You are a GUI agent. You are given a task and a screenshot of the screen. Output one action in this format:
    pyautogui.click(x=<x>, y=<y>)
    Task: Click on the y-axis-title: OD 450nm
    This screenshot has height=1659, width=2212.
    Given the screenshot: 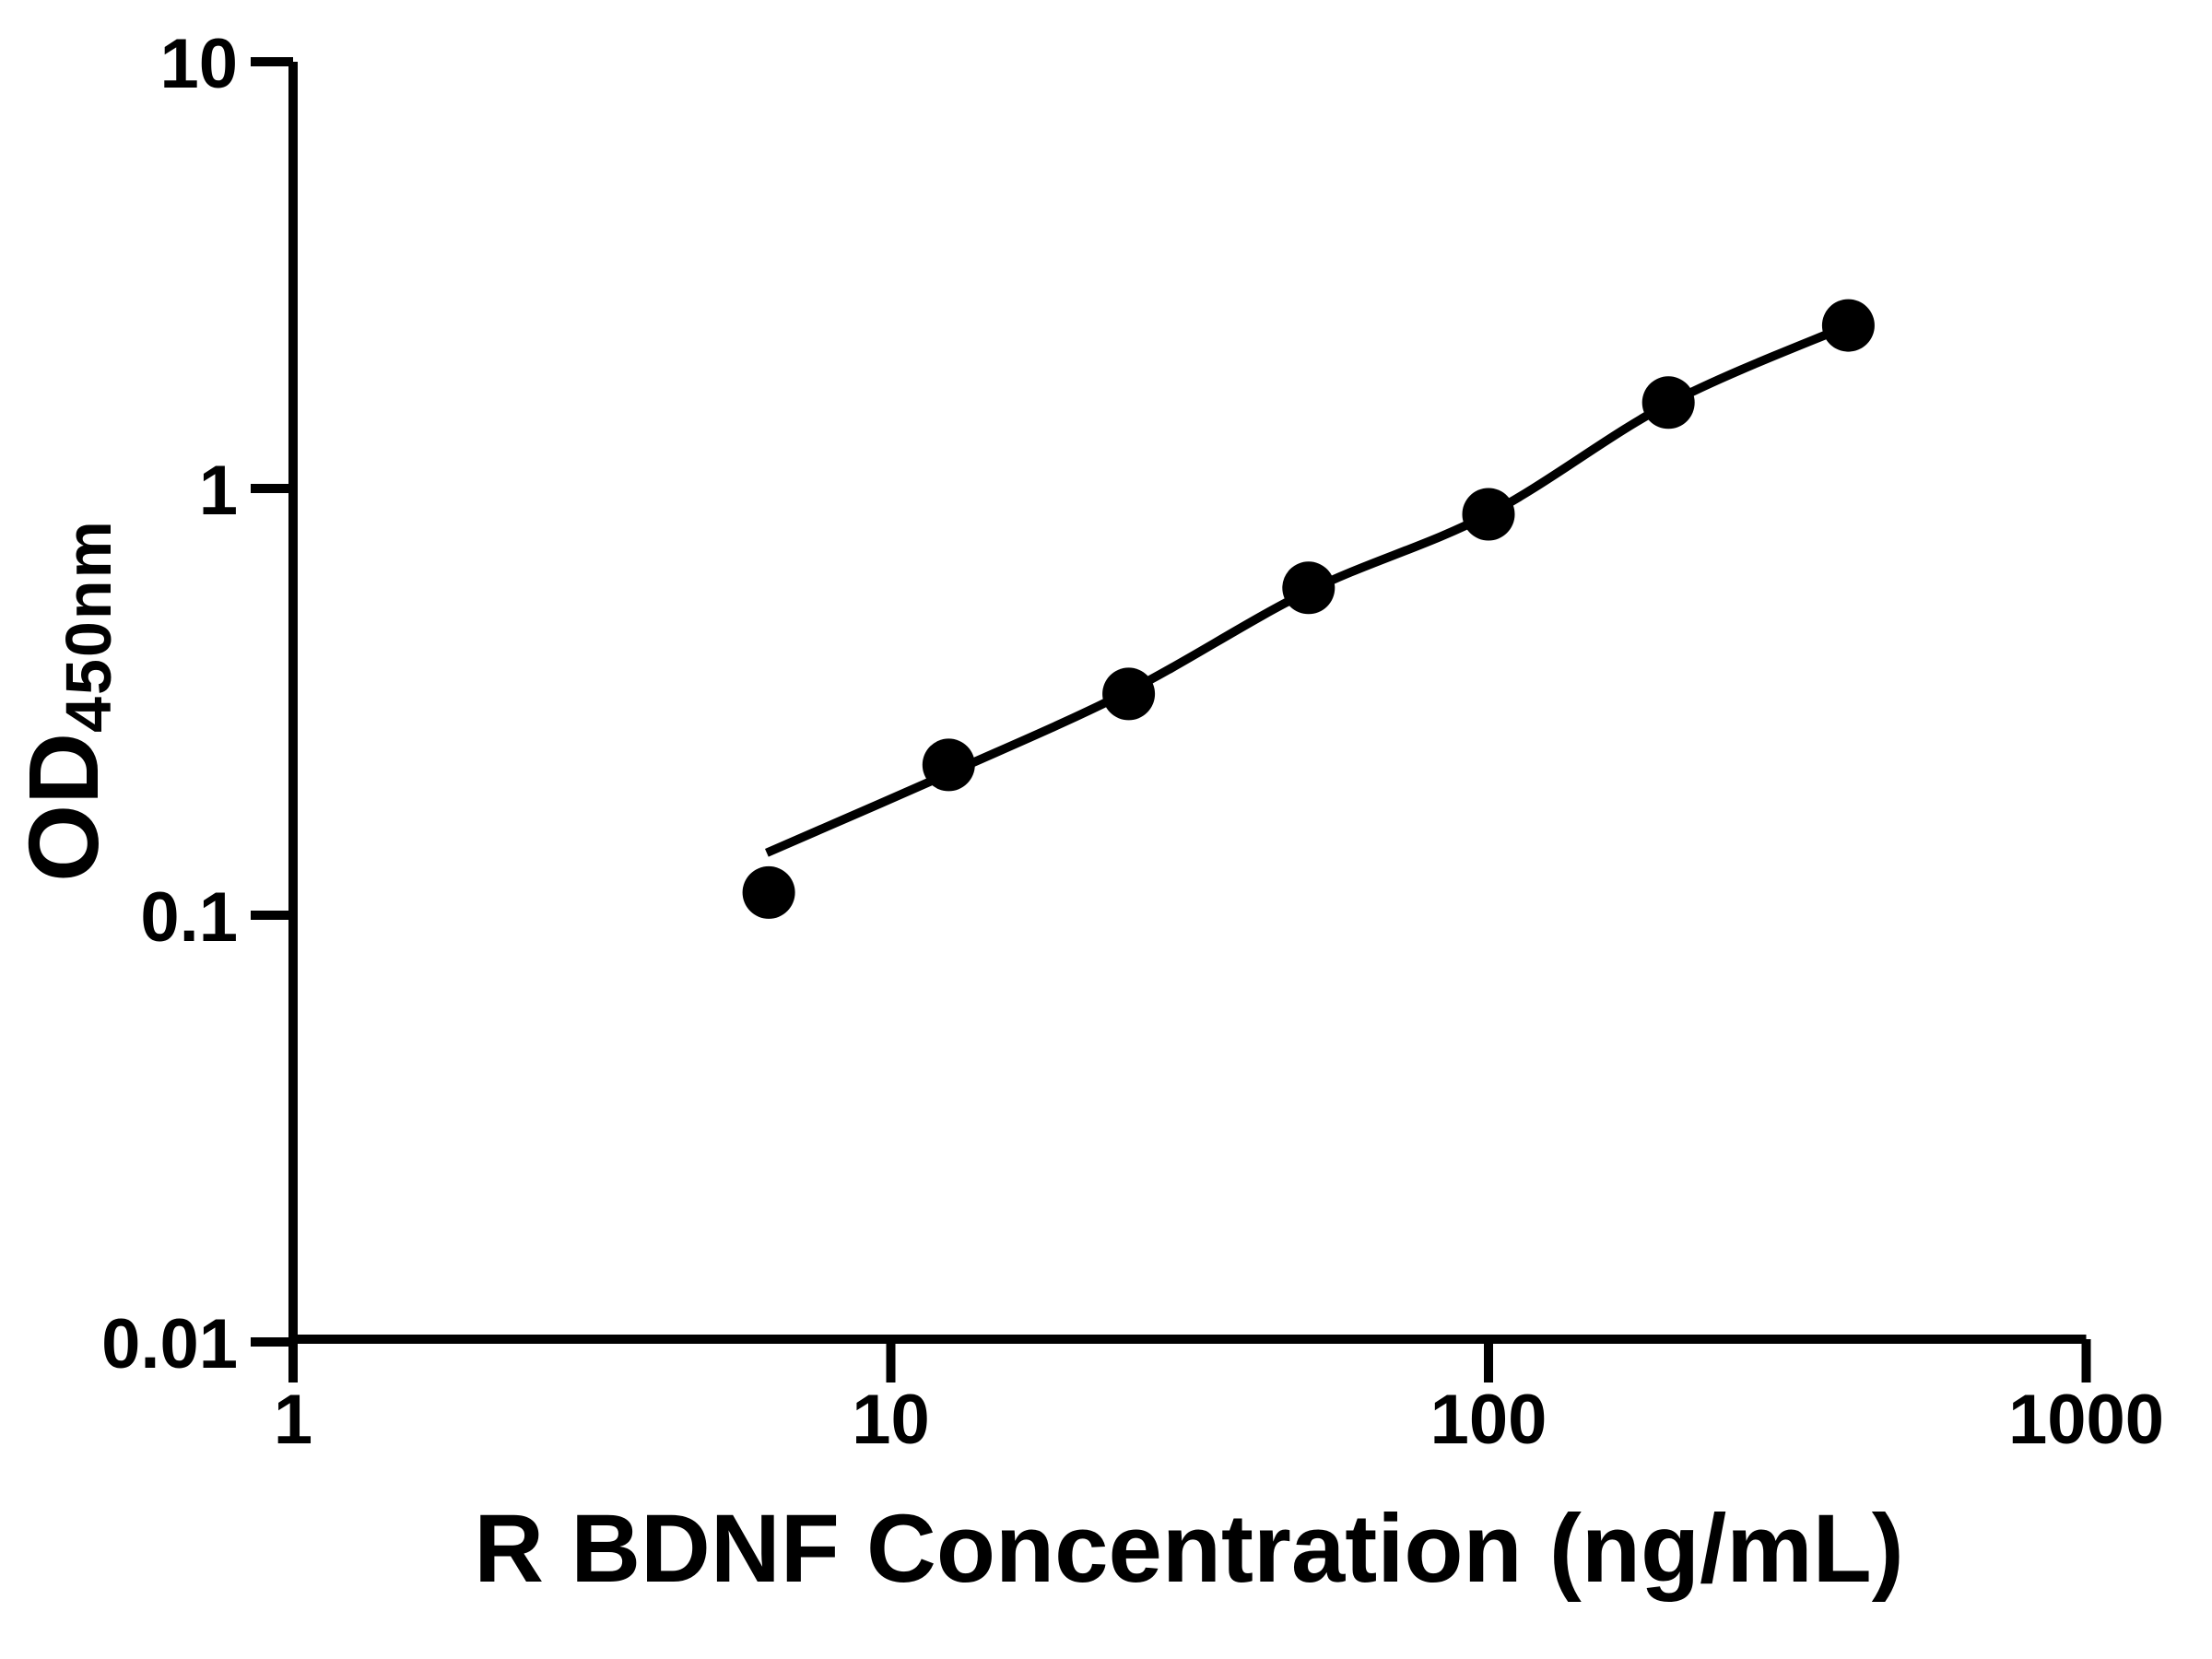 What is the action you would take?
    pyautogui.click(x=75, y=700)
    